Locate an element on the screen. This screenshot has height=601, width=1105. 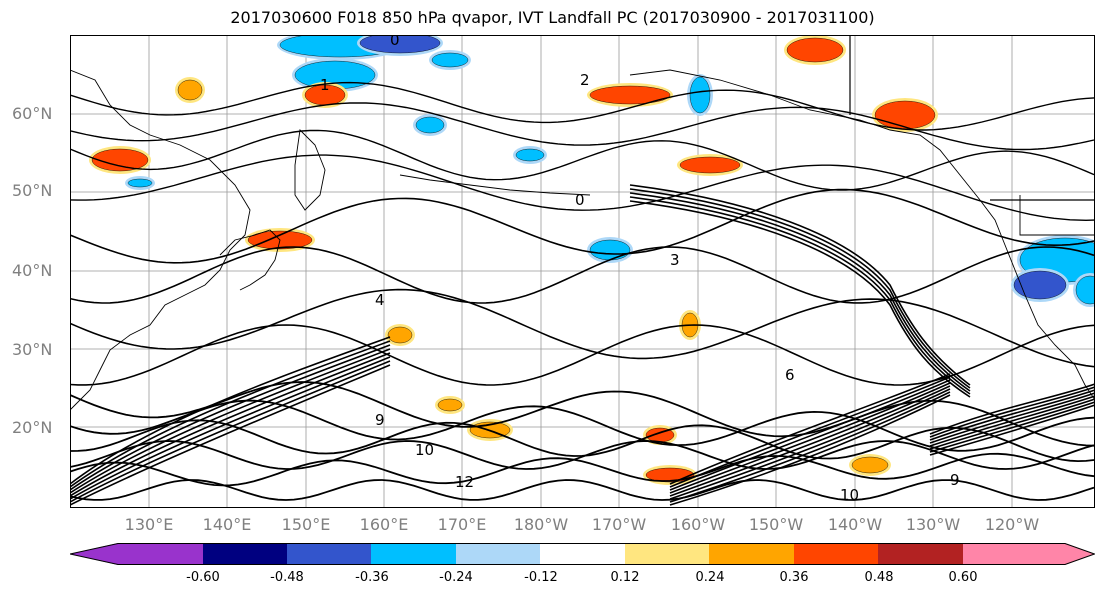
colorbar-extend-high is located at coordinates (1080, 554).